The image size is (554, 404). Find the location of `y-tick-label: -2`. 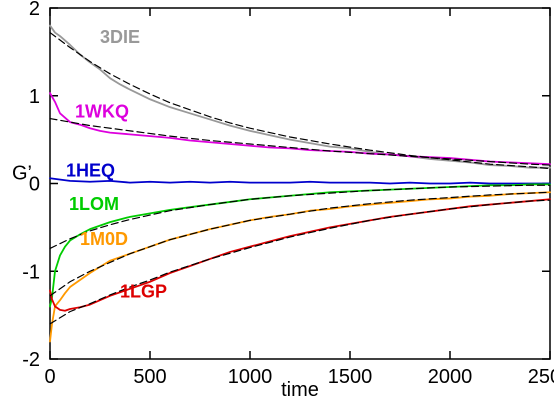

y-tick-label: -2 is located at coordinates (31, 360).